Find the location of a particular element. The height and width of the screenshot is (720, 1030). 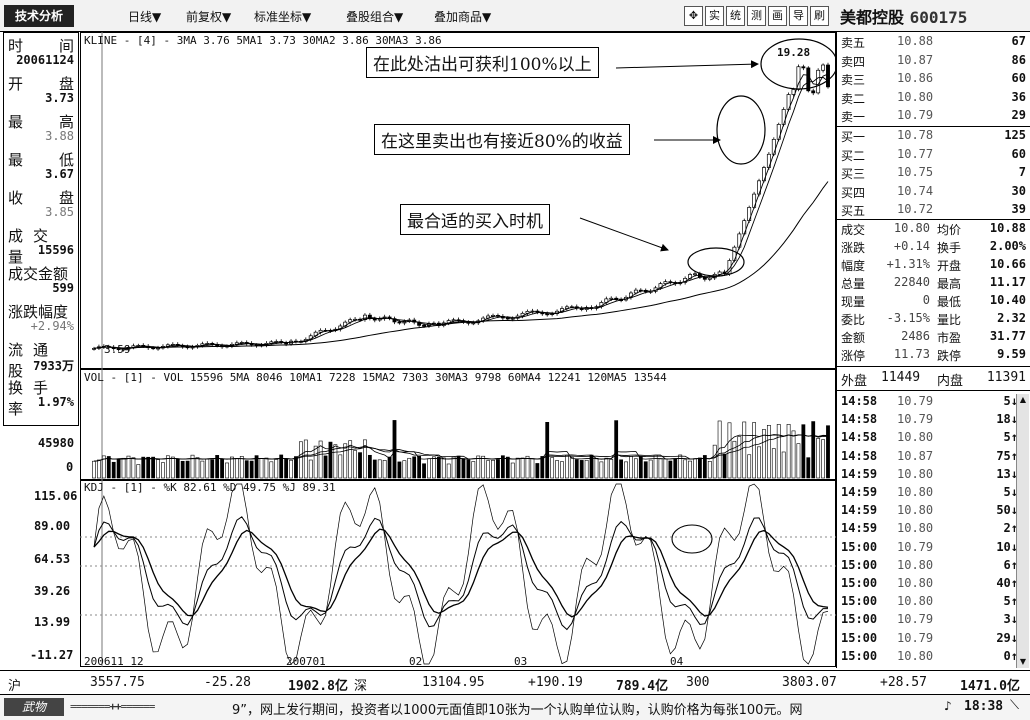

left-label-b: 盘 is located at coordinates (66, 198).